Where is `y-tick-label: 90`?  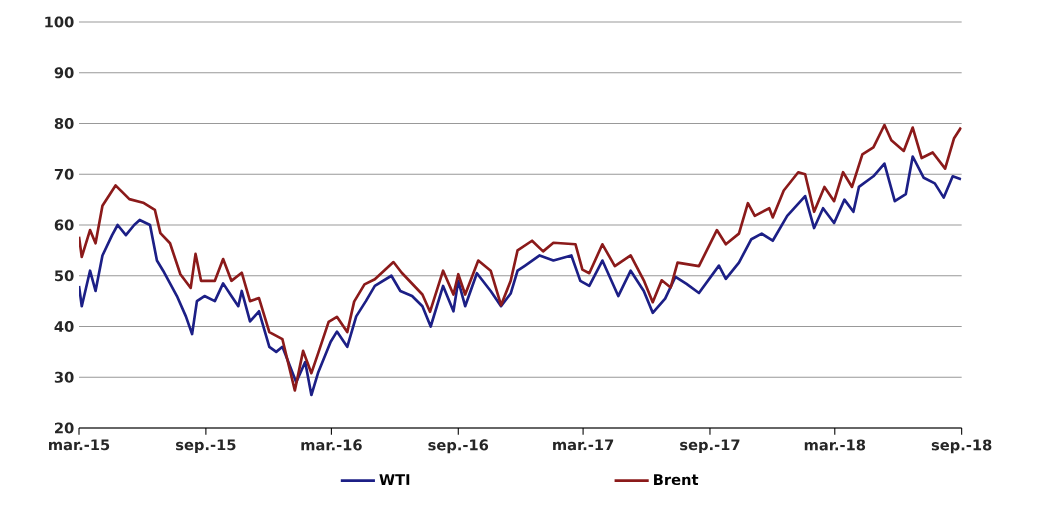
y-tick-label: 90 is located at coordinates (64, 73).